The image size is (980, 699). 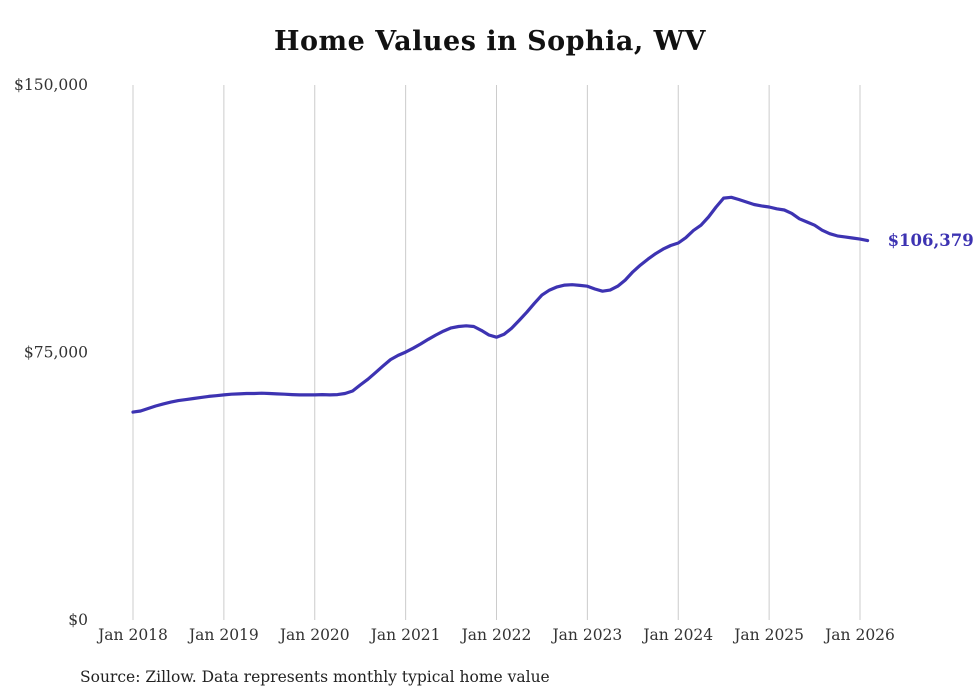 What do you see at coordinates (51, 85) in the screenshot?
I see `y-tick-label: $150,000` at bounding box center [51, 85].